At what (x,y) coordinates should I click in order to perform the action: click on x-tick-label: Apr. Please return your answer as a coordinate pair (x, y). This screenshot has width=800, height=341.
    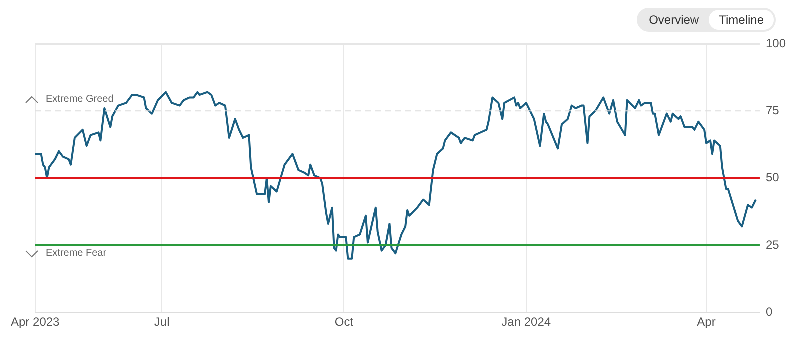
    Looking at the image, I should click on (706, 322).